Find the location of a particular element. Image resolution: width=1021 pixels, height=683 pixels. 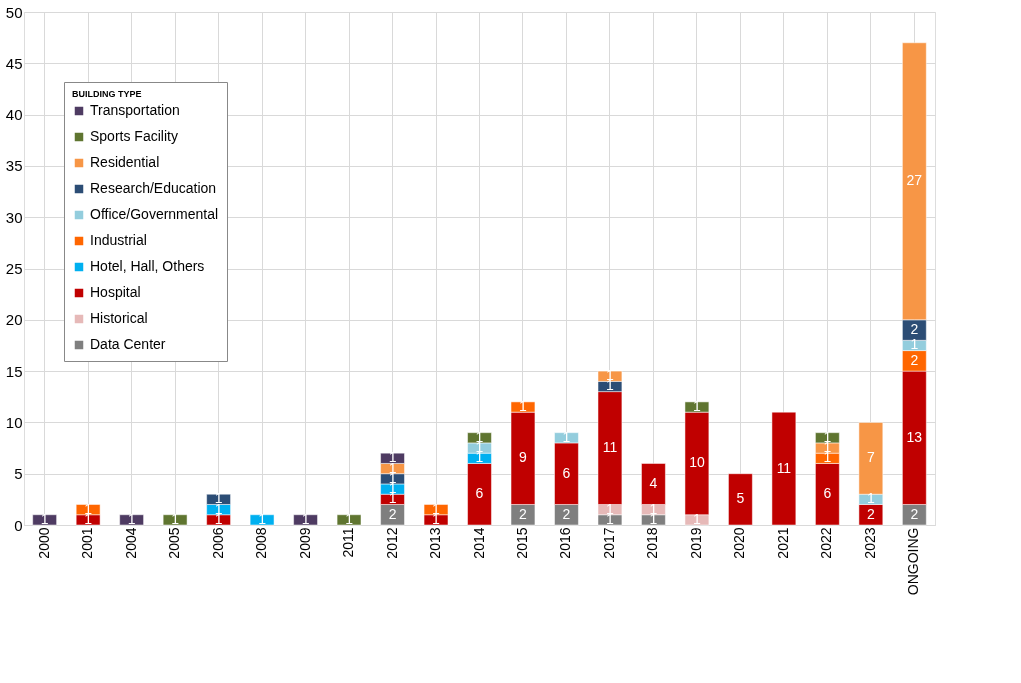

legend-label: Research/Education is located at coordinates (153, 188).